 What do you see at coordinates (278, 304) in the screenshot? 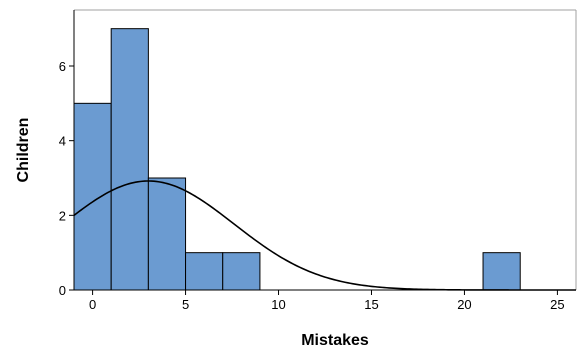
I see `x-tick-label-10: 10` at bounding box center [278, 304].